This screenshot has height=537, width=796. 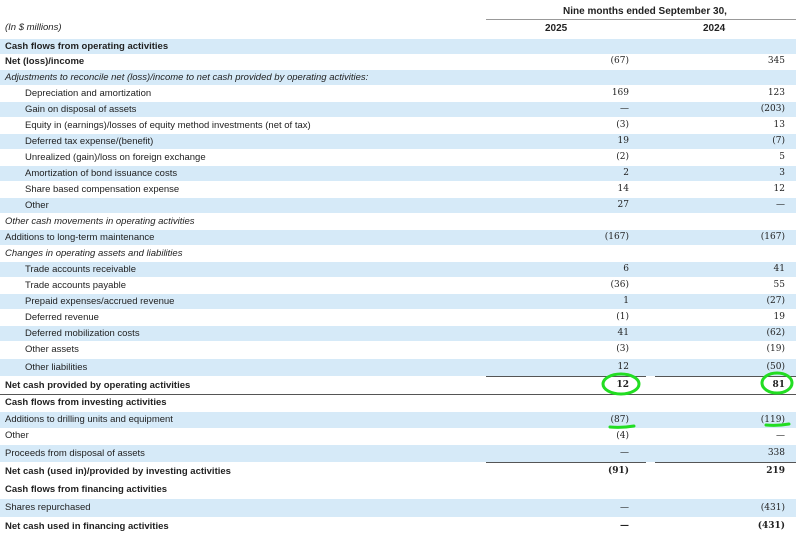 I want to click on row-label: Deferred tax expense/(benefit), so click(x=89, y=141).